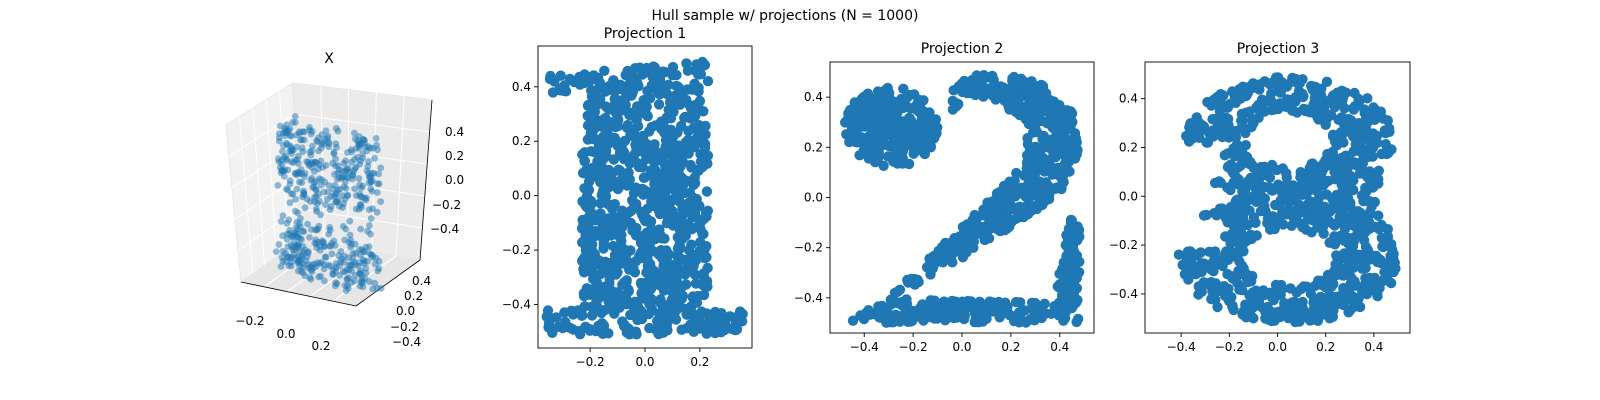 The image size is (1600, 400). What do you see at coordinates (1277, 347) in the screenshot?
I see `projection-3-xtick-label: 0.0` at bounding box center [1277, 347].